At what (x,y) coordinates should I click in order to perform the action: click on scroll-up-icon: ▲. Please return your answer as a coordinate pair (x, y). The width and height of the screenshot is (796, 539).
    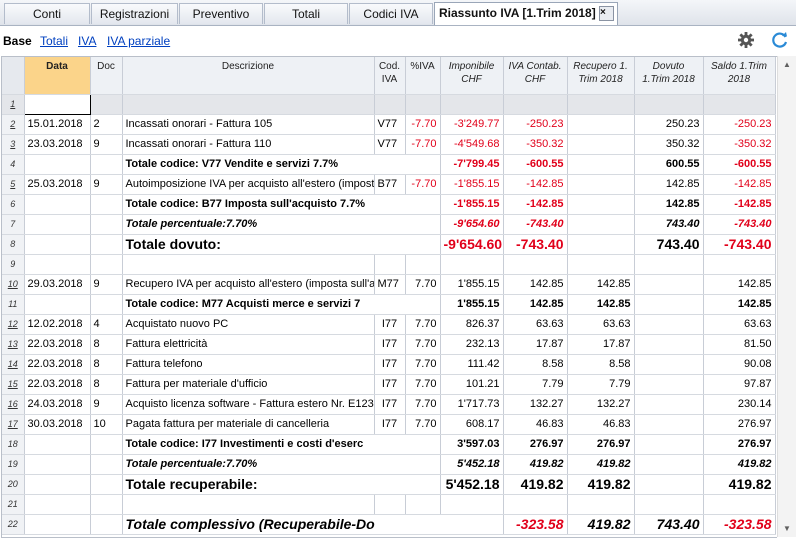
    Looking at the image, I should click on (787, 64).